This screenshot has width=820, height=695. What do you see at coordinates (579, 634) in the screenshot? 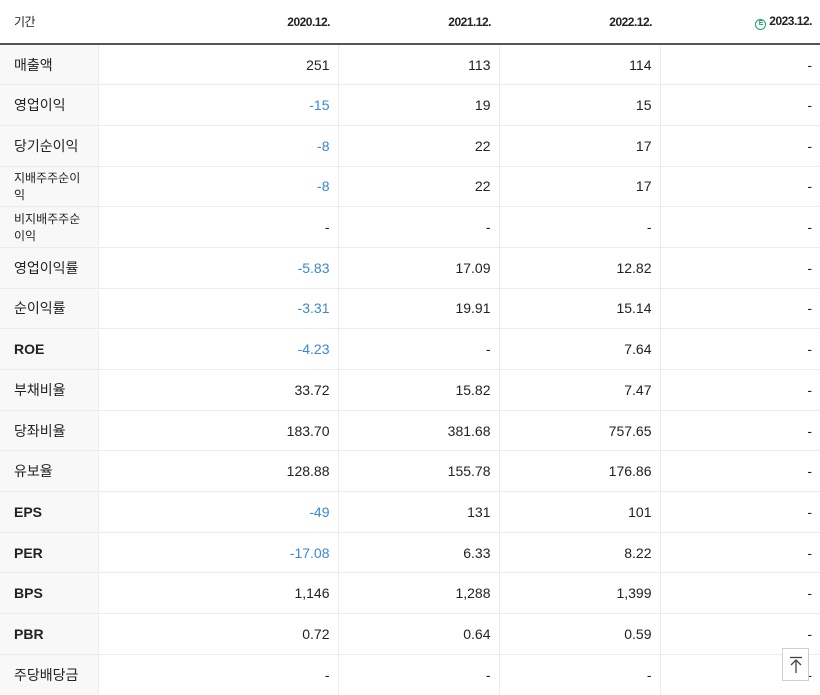
I see `cell: 0.59` at bounding box center [579, 634].